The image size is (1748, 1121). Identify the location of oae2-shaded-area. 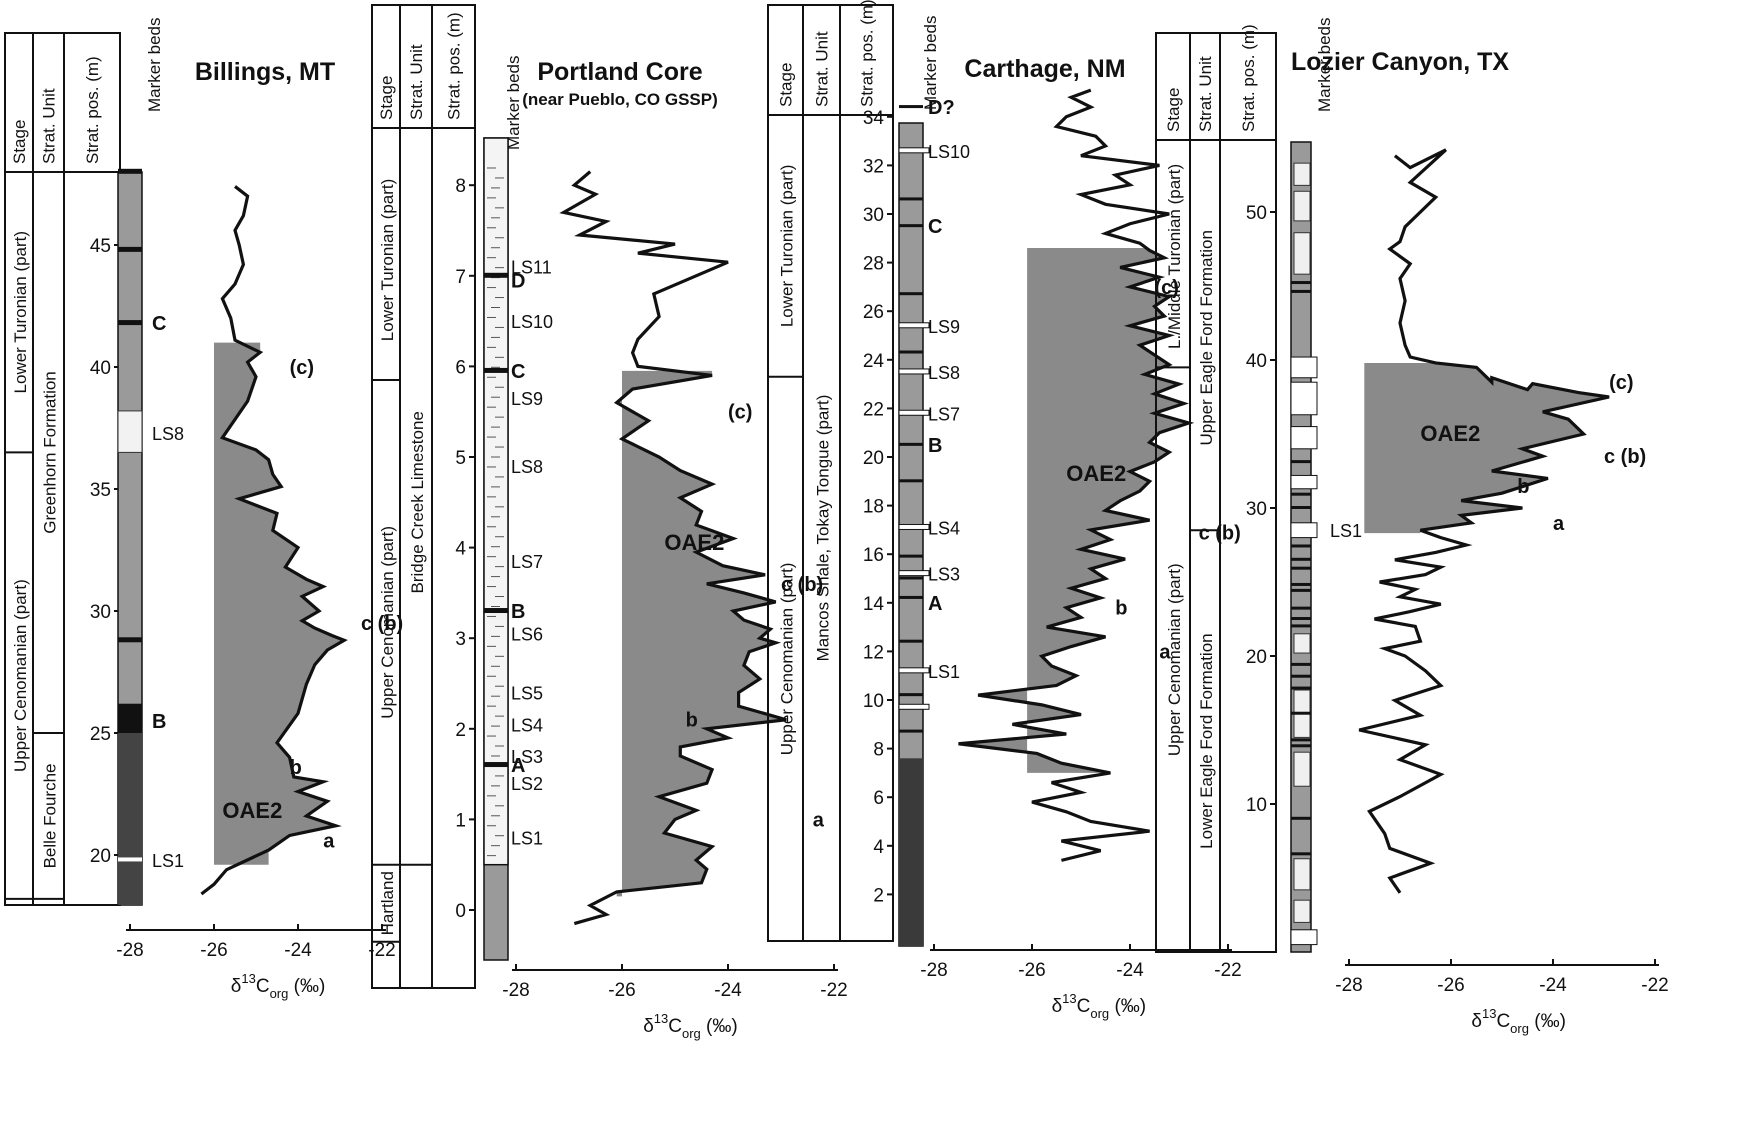
(701, 633).